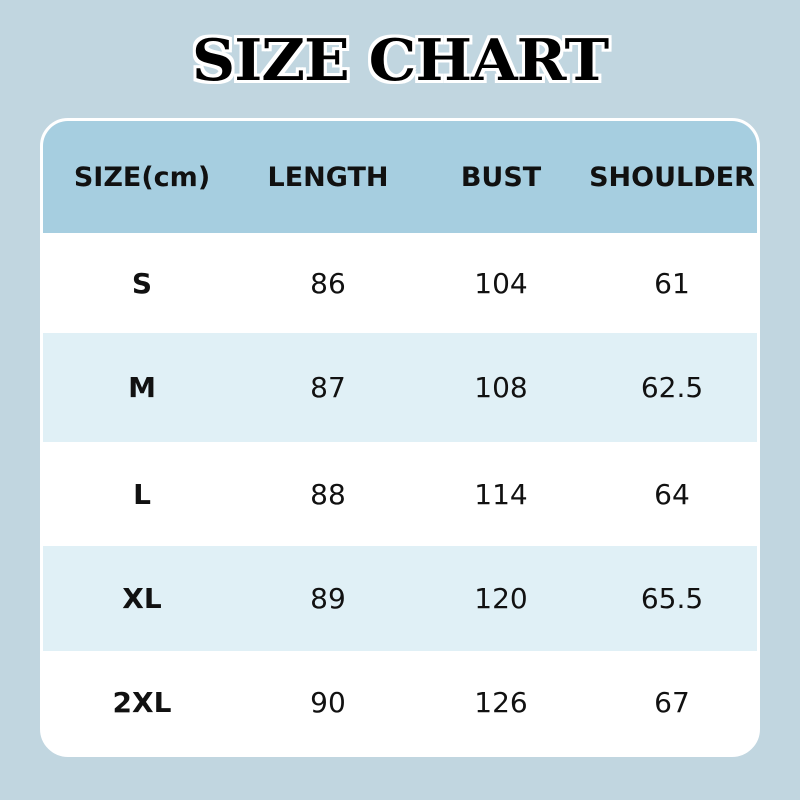 This screenshot has width=800, height=800. Describe the element at coordinates (672, 283) in the screenshot. I see `cell-shoulder: 61` at that location.